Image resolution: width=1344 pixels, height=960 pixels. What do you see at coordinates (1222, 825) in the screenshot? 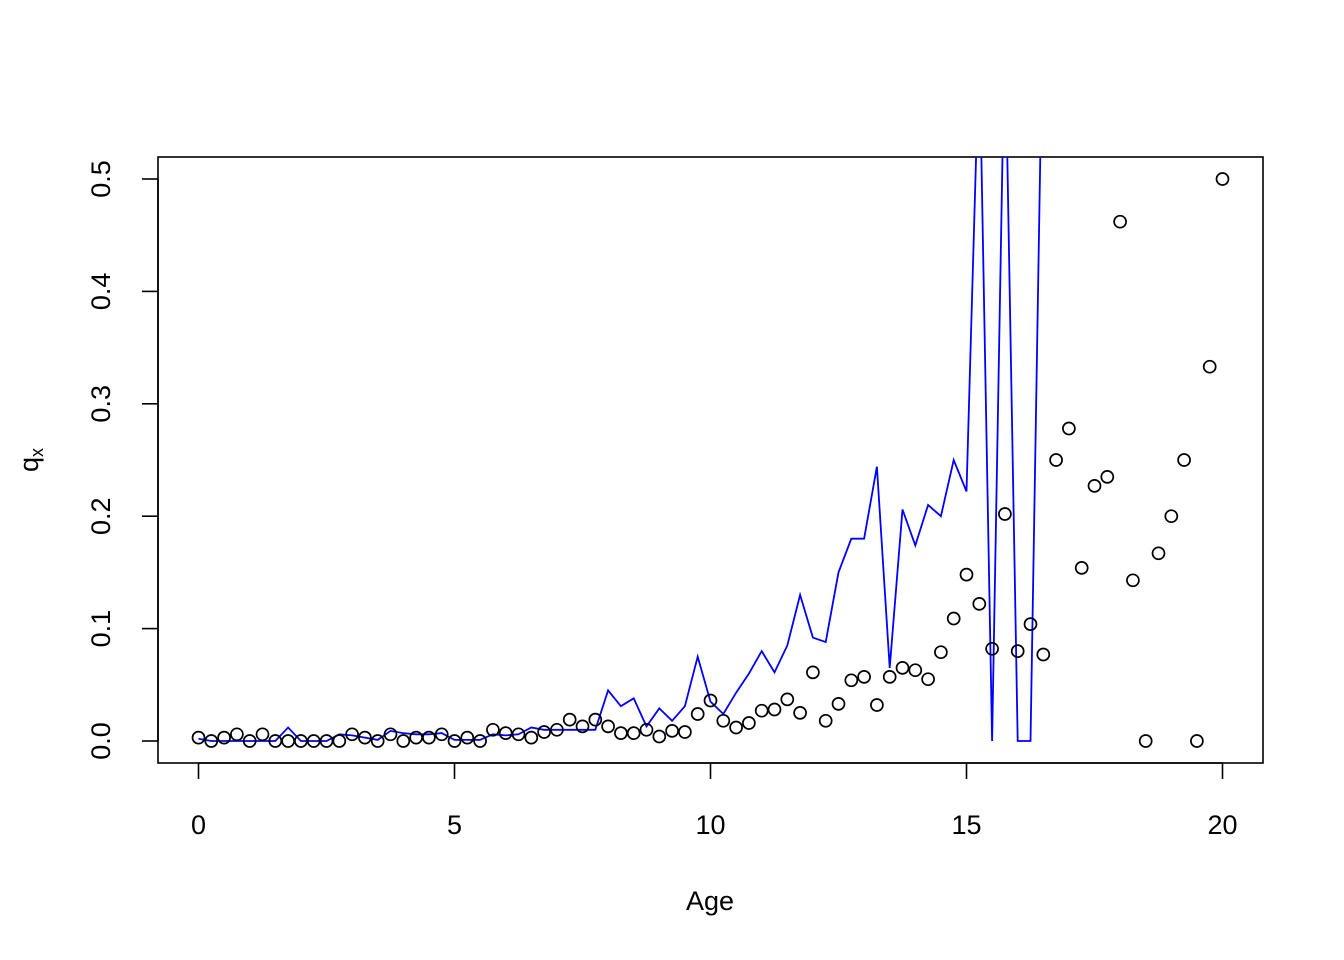
I see `x-tick-label: 20` at bounding box center [1222, 825].